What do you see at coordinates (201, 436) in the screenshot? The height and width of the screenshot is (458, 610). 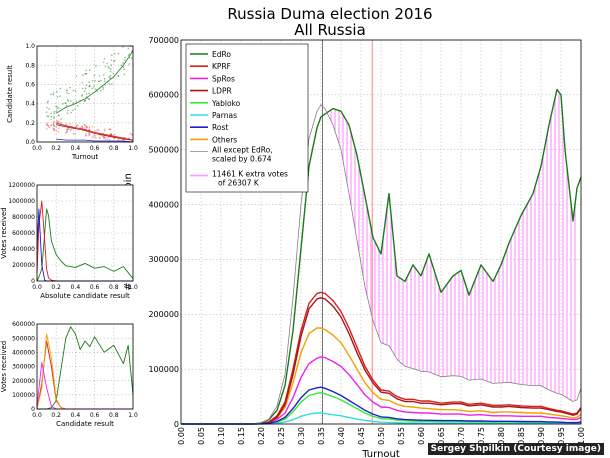 I see `main-x-tick-label: 0.05` at bounding box center [201, 436].